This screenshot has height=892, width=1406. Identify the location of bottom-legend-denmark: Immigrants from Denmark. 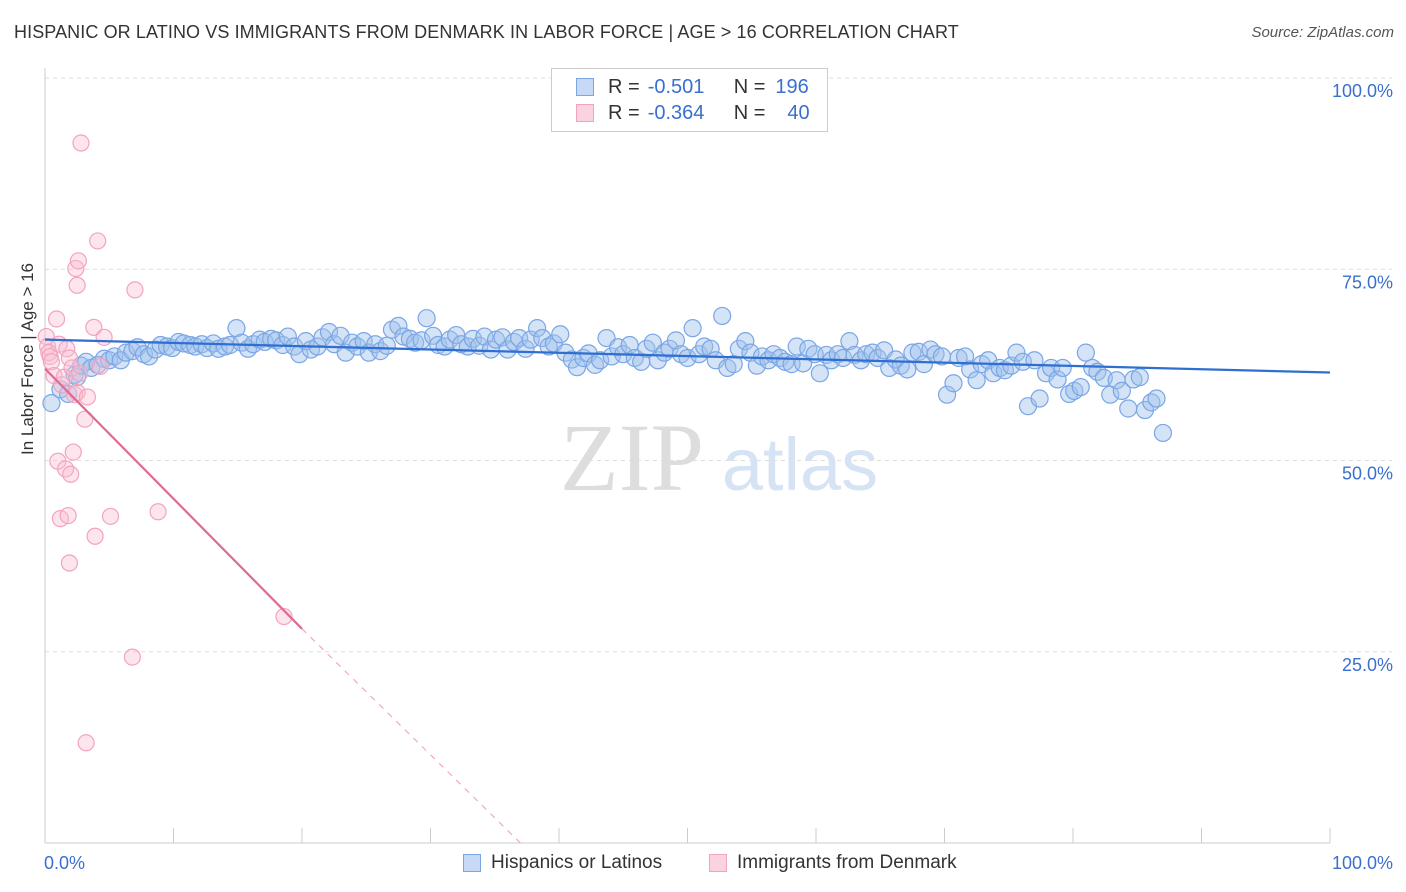
(833, 863).